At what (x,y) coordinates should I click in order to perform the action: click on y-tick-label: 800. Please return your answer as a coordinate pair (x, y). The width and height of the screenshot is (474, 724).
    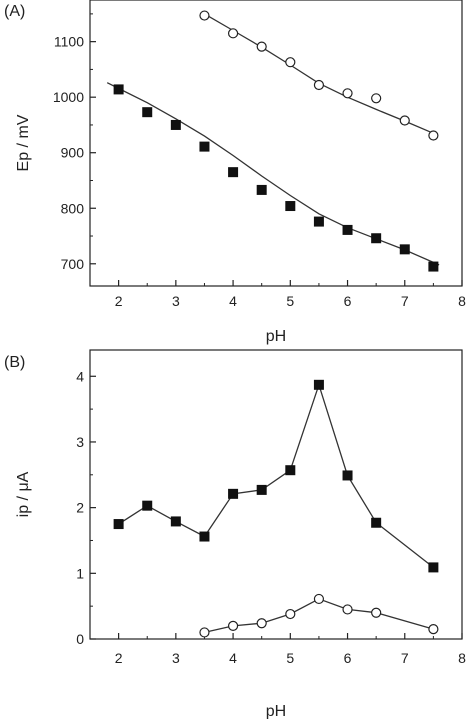
    Looking at the image, I should click on (73, 208).